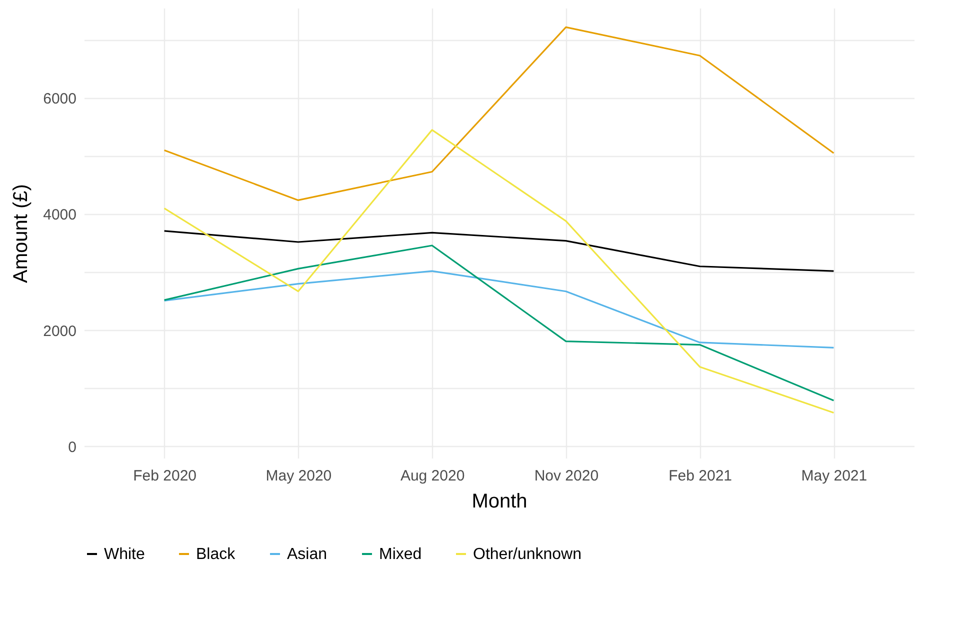  Describe the element at coordinates (400, 554) in the screenshot. I see `legend-label: Mixed` at that location.